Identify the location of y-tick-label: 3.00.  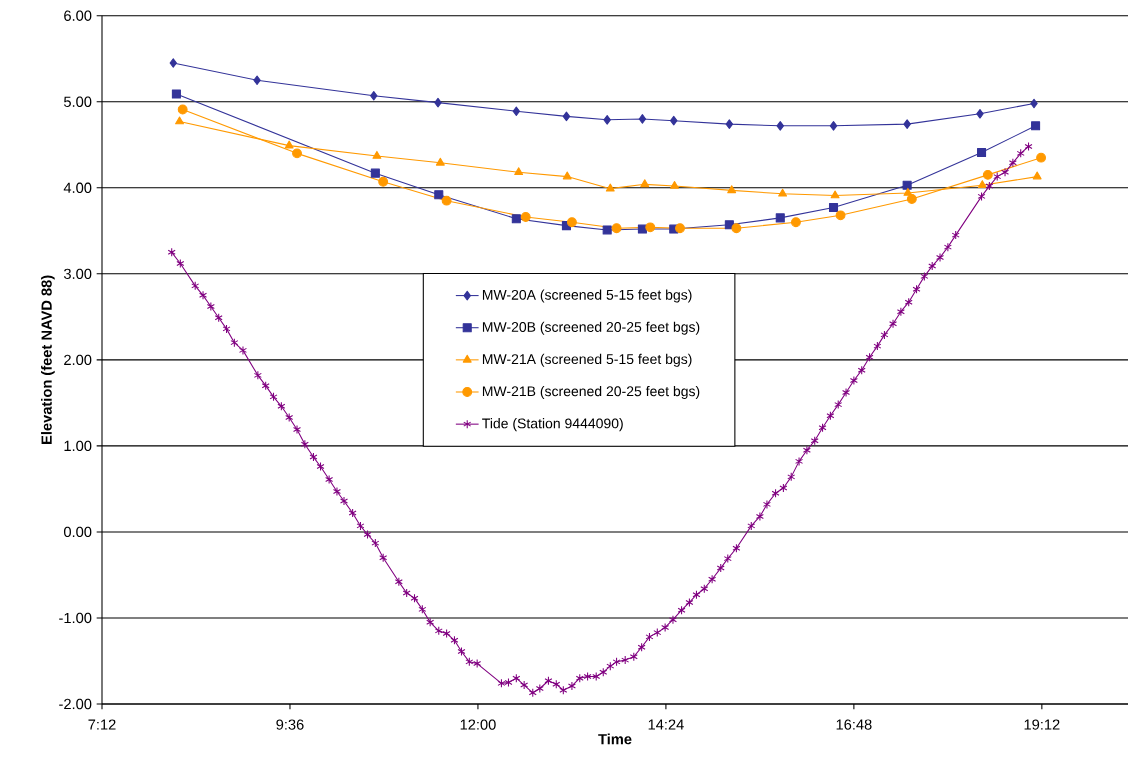
(77, 274).